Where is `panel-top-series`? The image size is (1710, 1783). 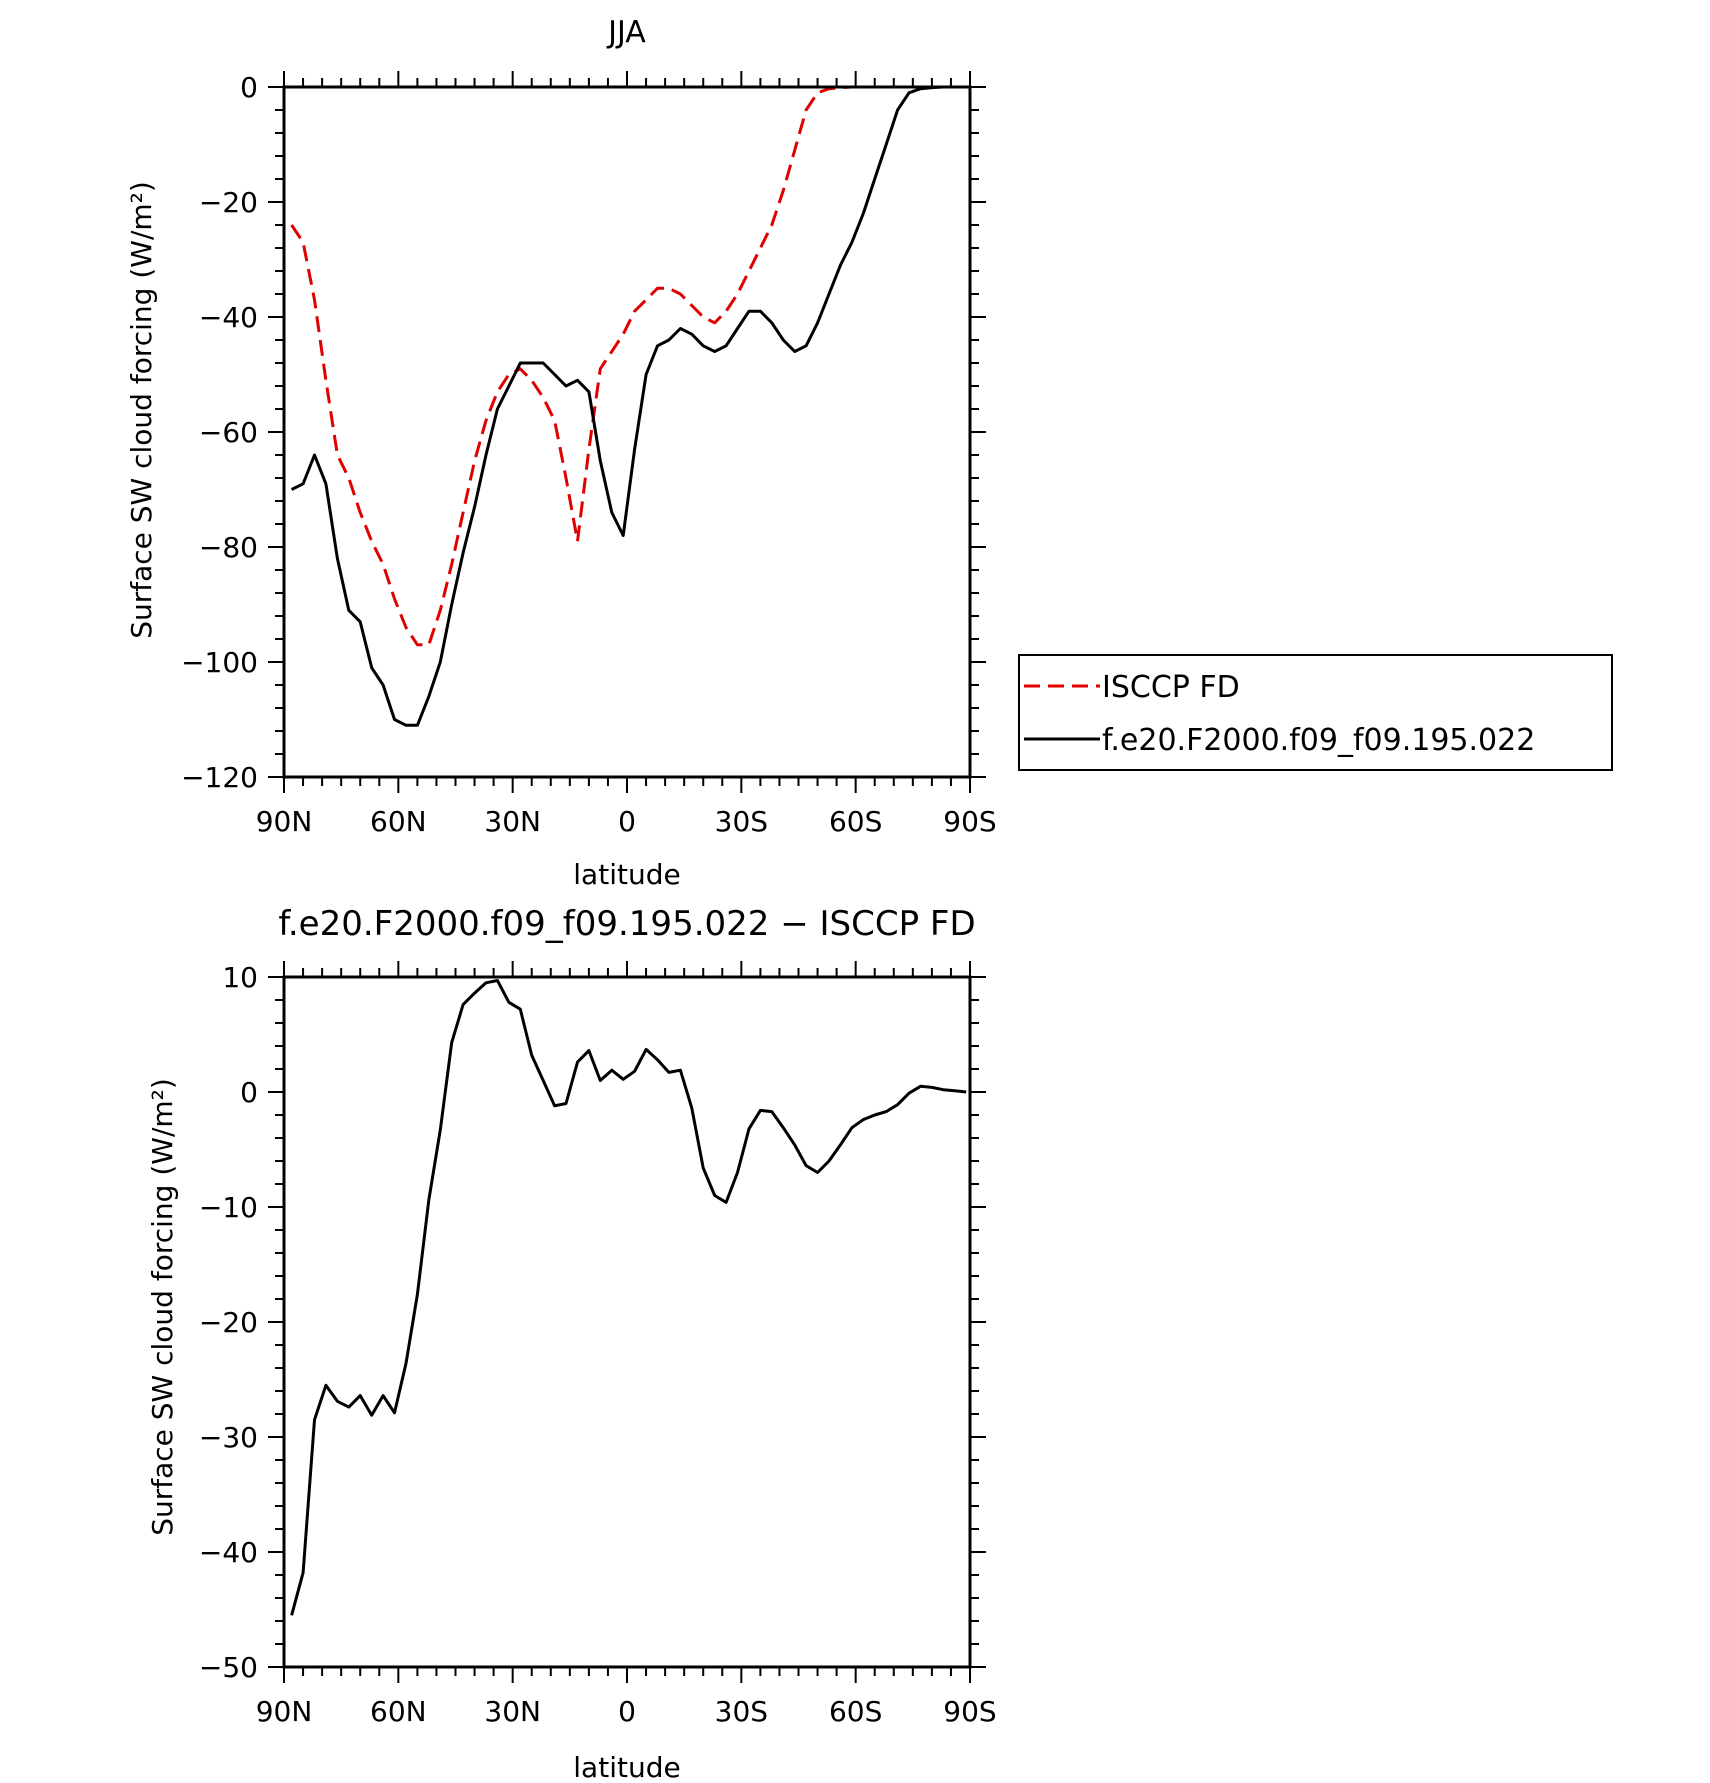
panel-top-series is located at coordinates (628, 406).